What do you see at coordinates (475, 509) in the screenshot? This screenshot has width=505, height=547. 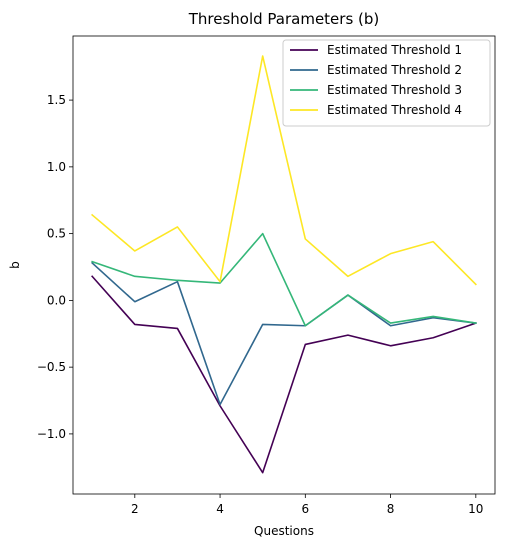 I see `x-tick-label: 10` at bounding box center [475, 509].